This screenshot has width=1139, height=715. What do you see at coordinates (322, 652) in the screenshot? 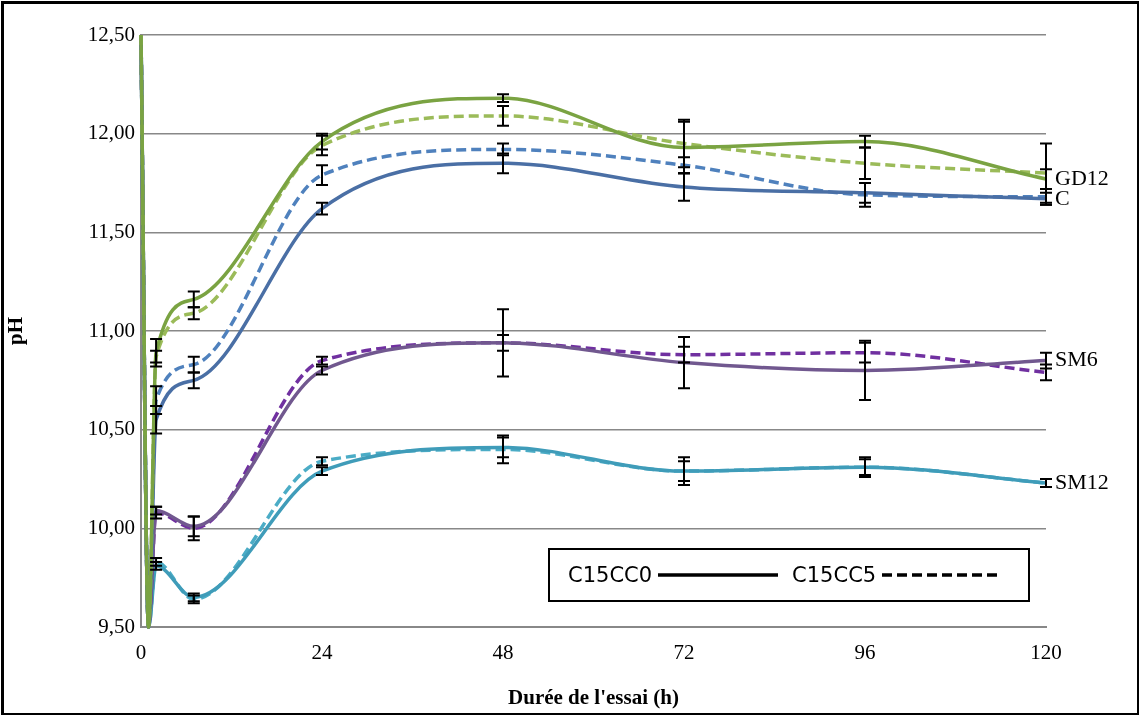
I see `x-tick-label: 24` at bounding box center [322, 652].